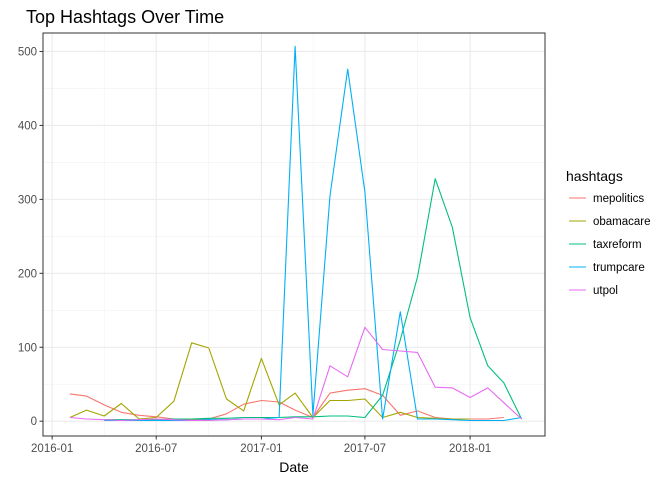 The height and width of the screenshot is (480, 672). What do you see at coordinates (622, 222) in the screenshot?
I see `legend-label-obamacare: obamacare` at bounding box center [622, 222].